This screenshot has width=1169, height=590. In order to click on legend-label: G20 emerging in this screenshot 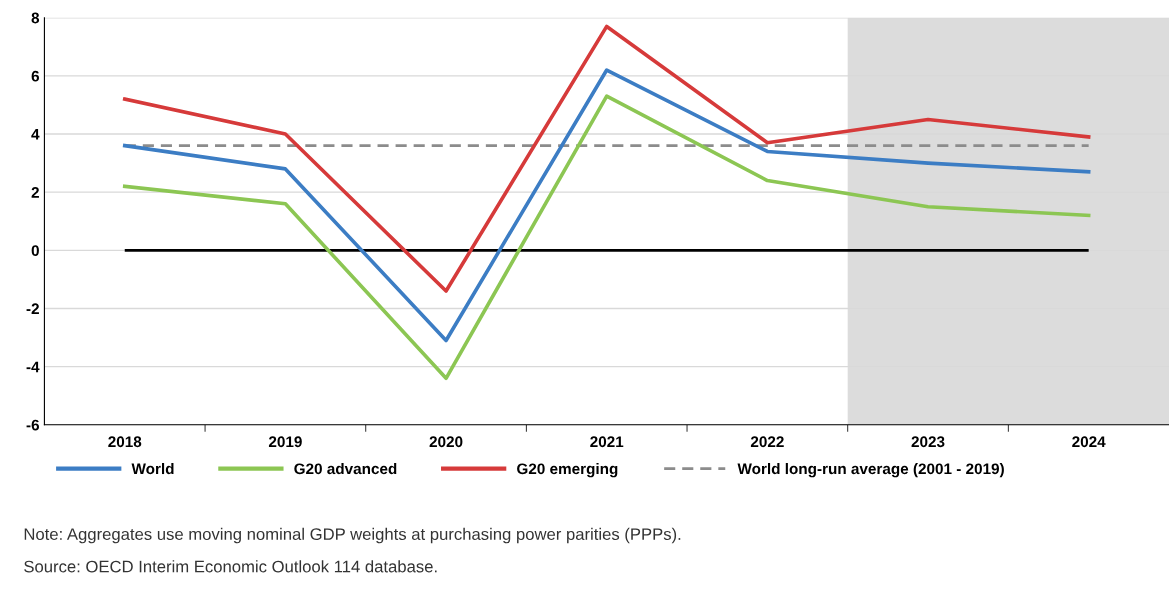, I will do `click(567, 470)`.